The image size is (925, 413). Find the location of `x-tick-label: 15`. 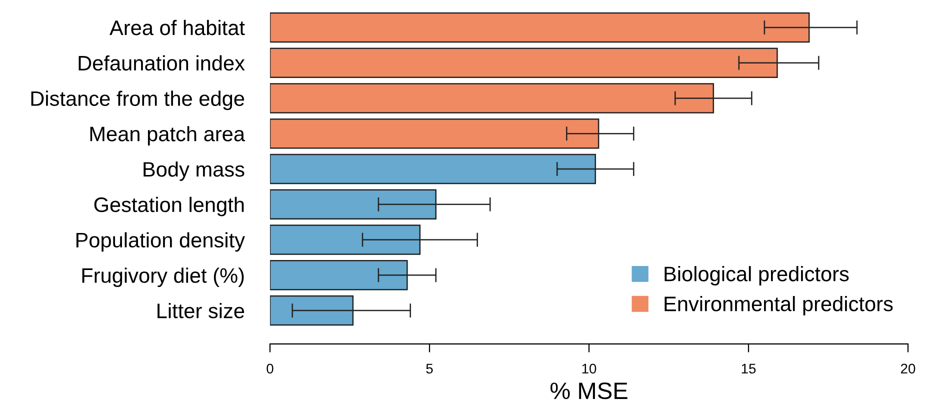

x-tick-label: 15 is located at coordinates (749, 369).